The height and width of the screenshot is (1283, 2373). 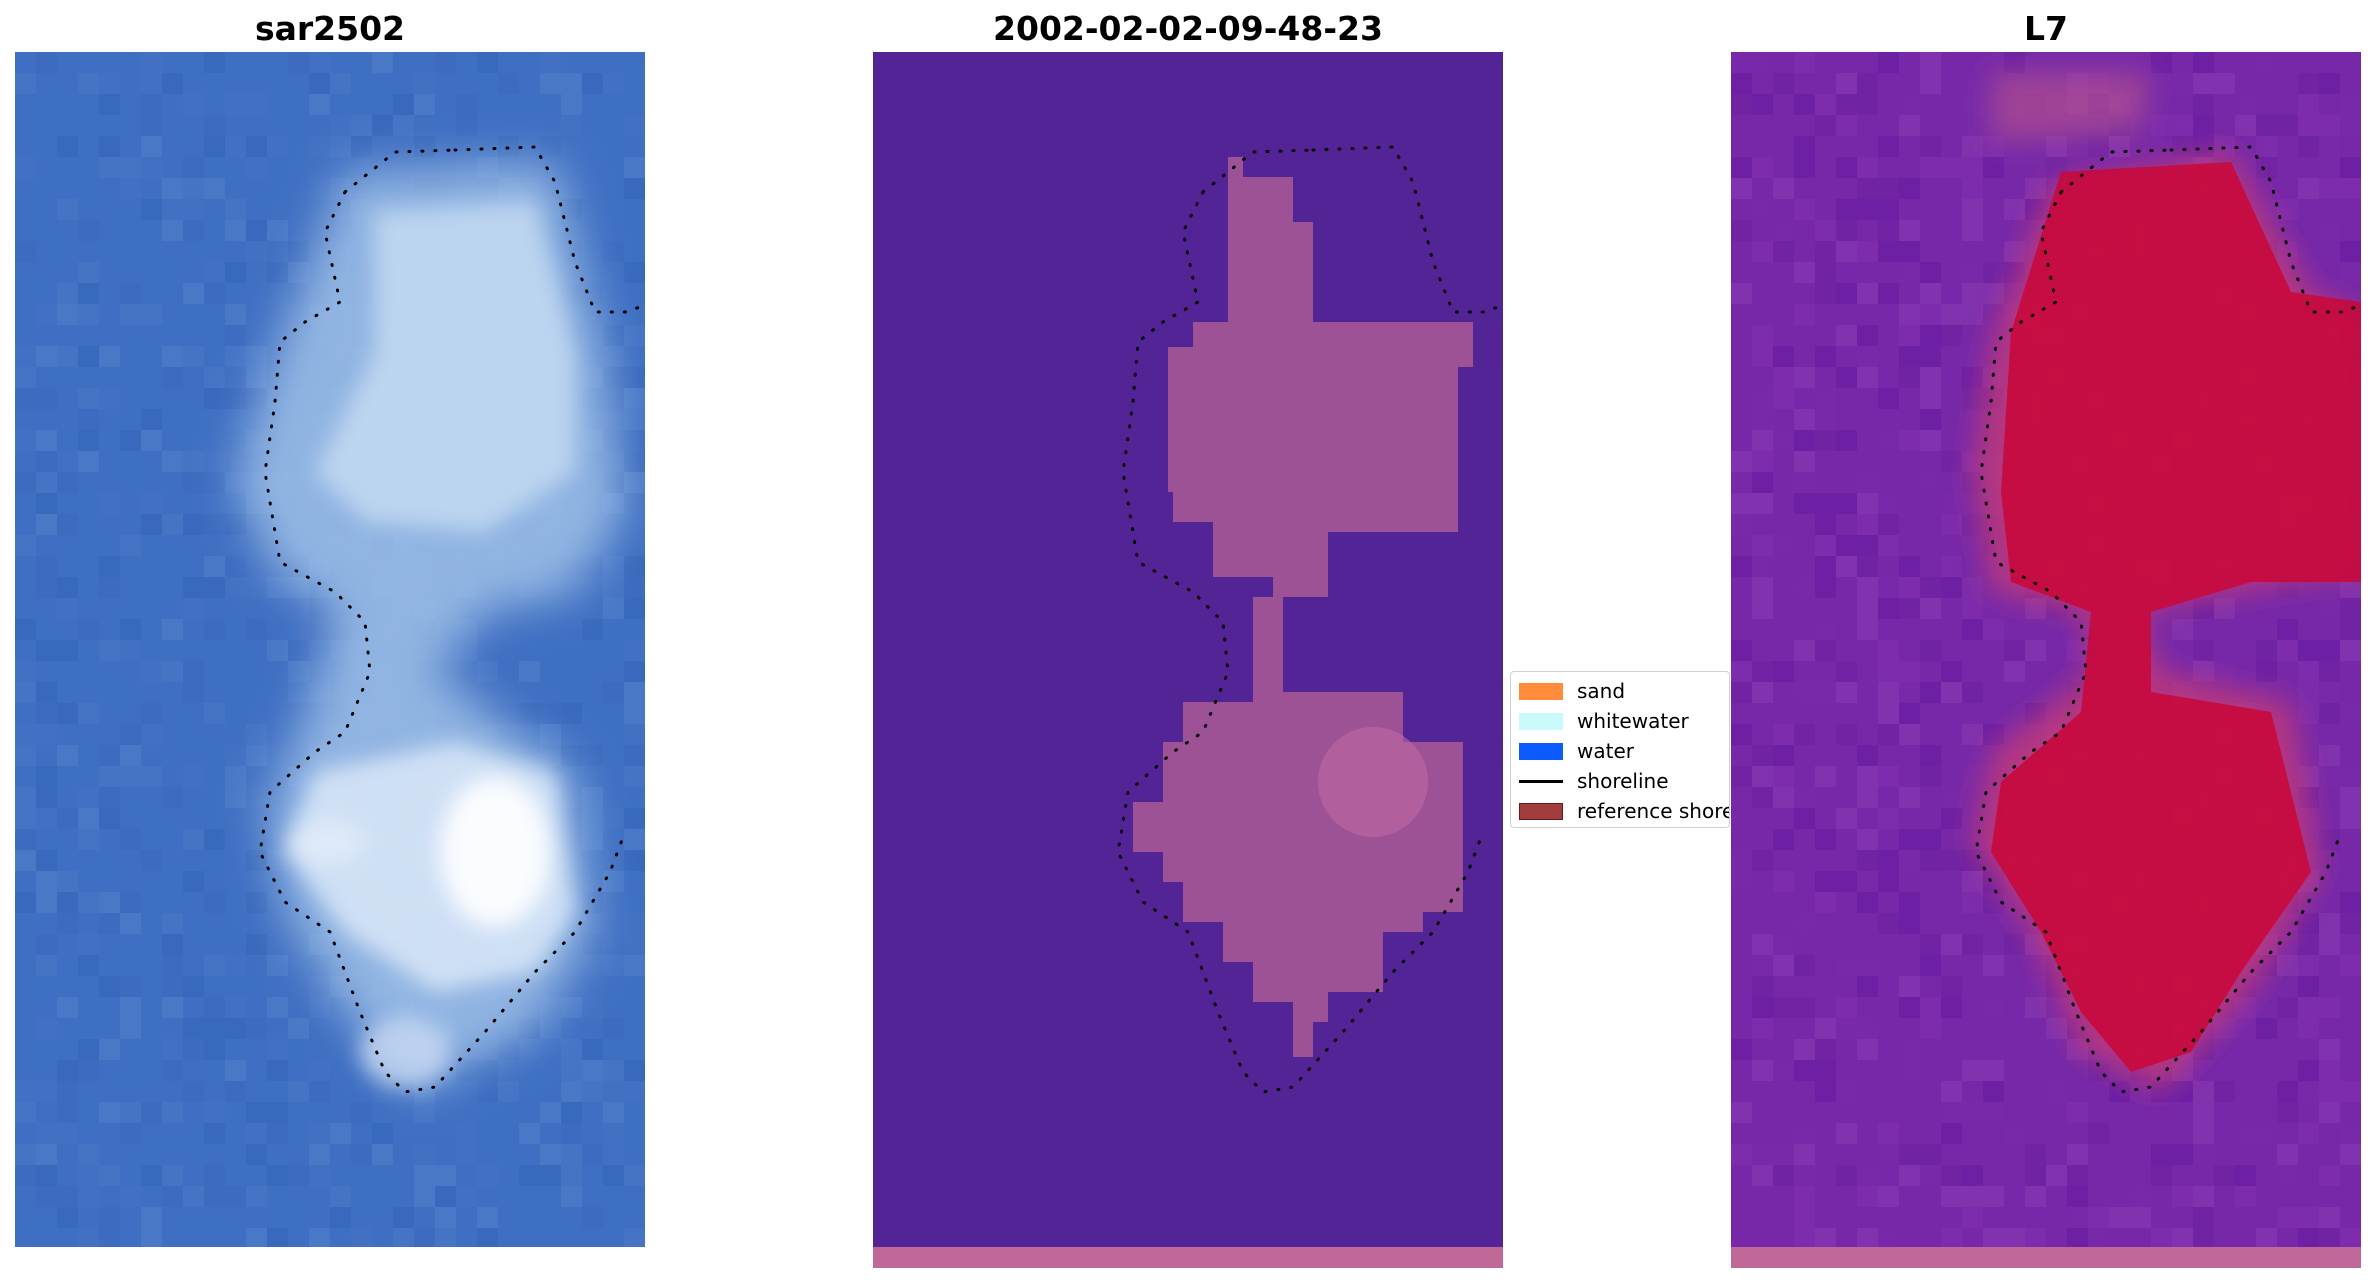 I want to click on classified-bottom-strip, so click(x=1188, y=1257).